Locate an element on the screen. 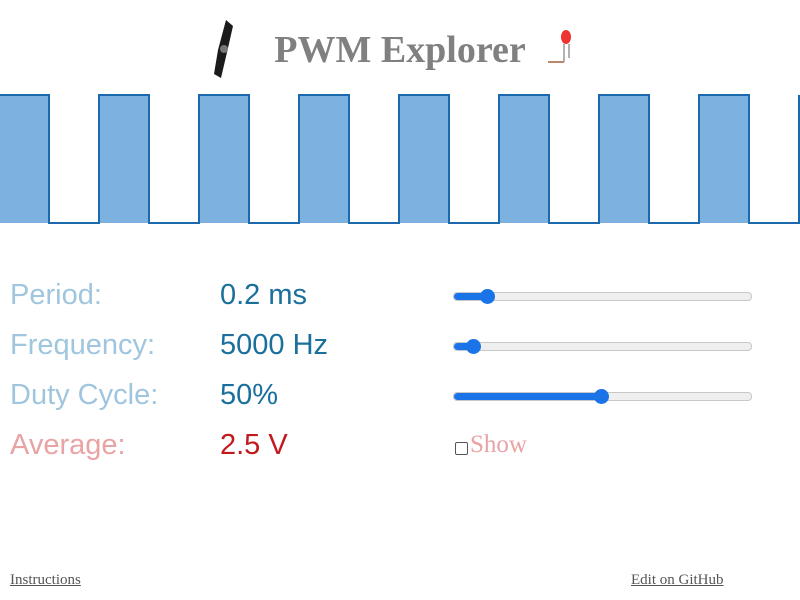  average-value: 2.5 V is located at coordinates (254, 445).